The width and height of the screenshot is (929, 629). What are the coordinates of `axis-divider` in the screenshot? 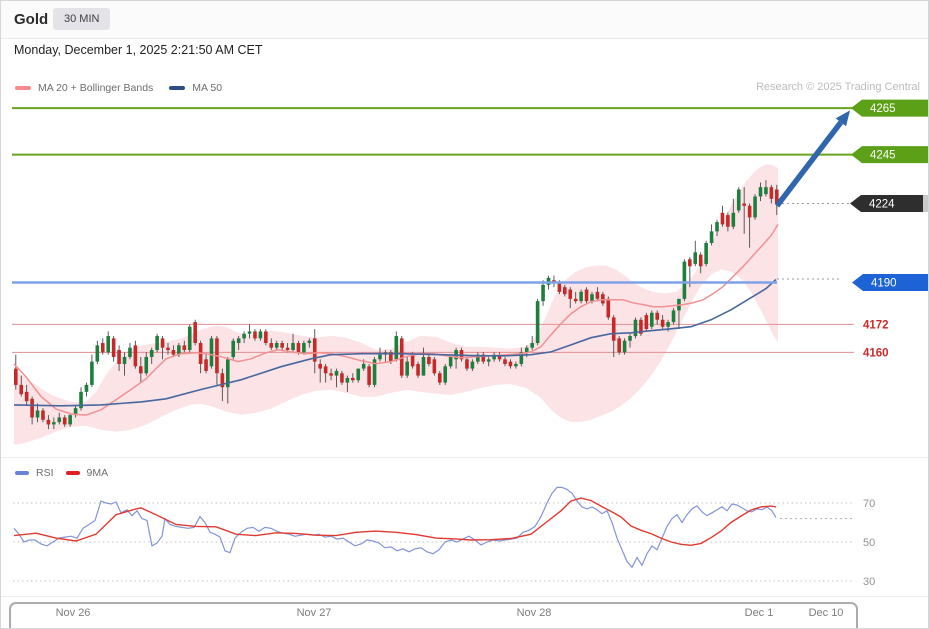 It's located at (464, 596).